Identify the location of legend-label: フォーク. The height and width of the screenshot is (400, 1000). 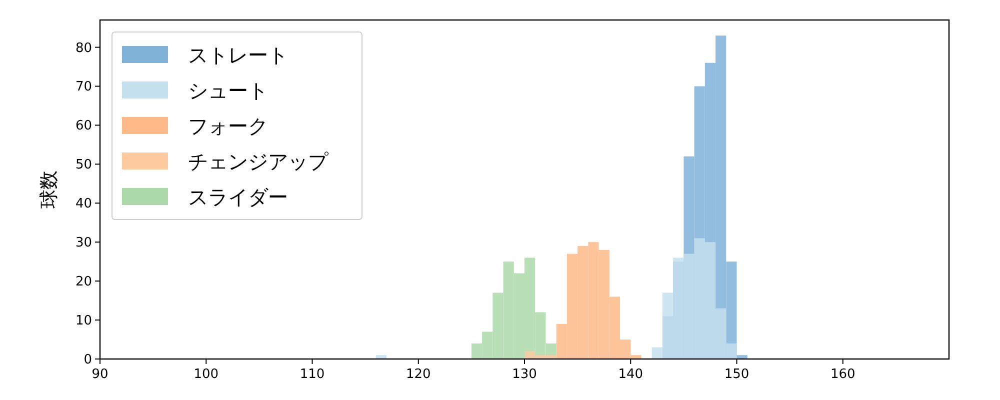
(228, 126).